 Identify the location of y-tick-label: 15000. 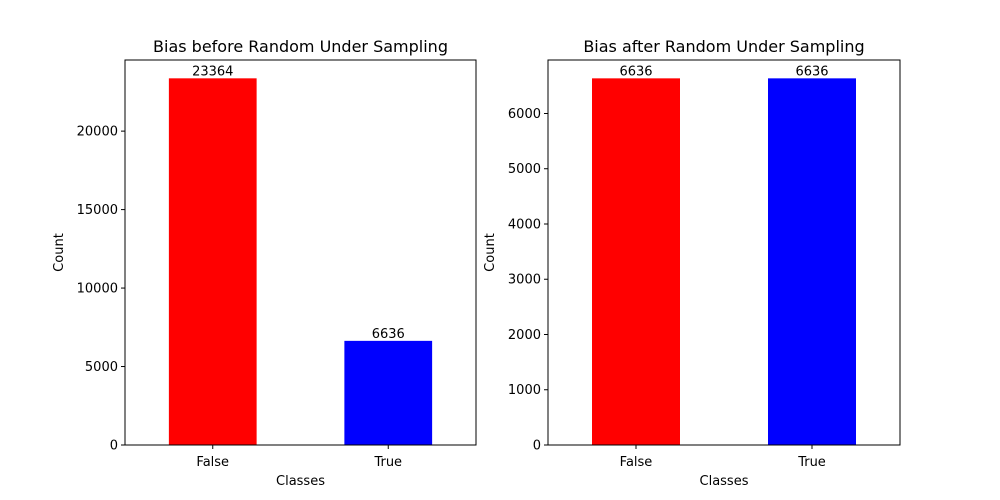
(97, 210).